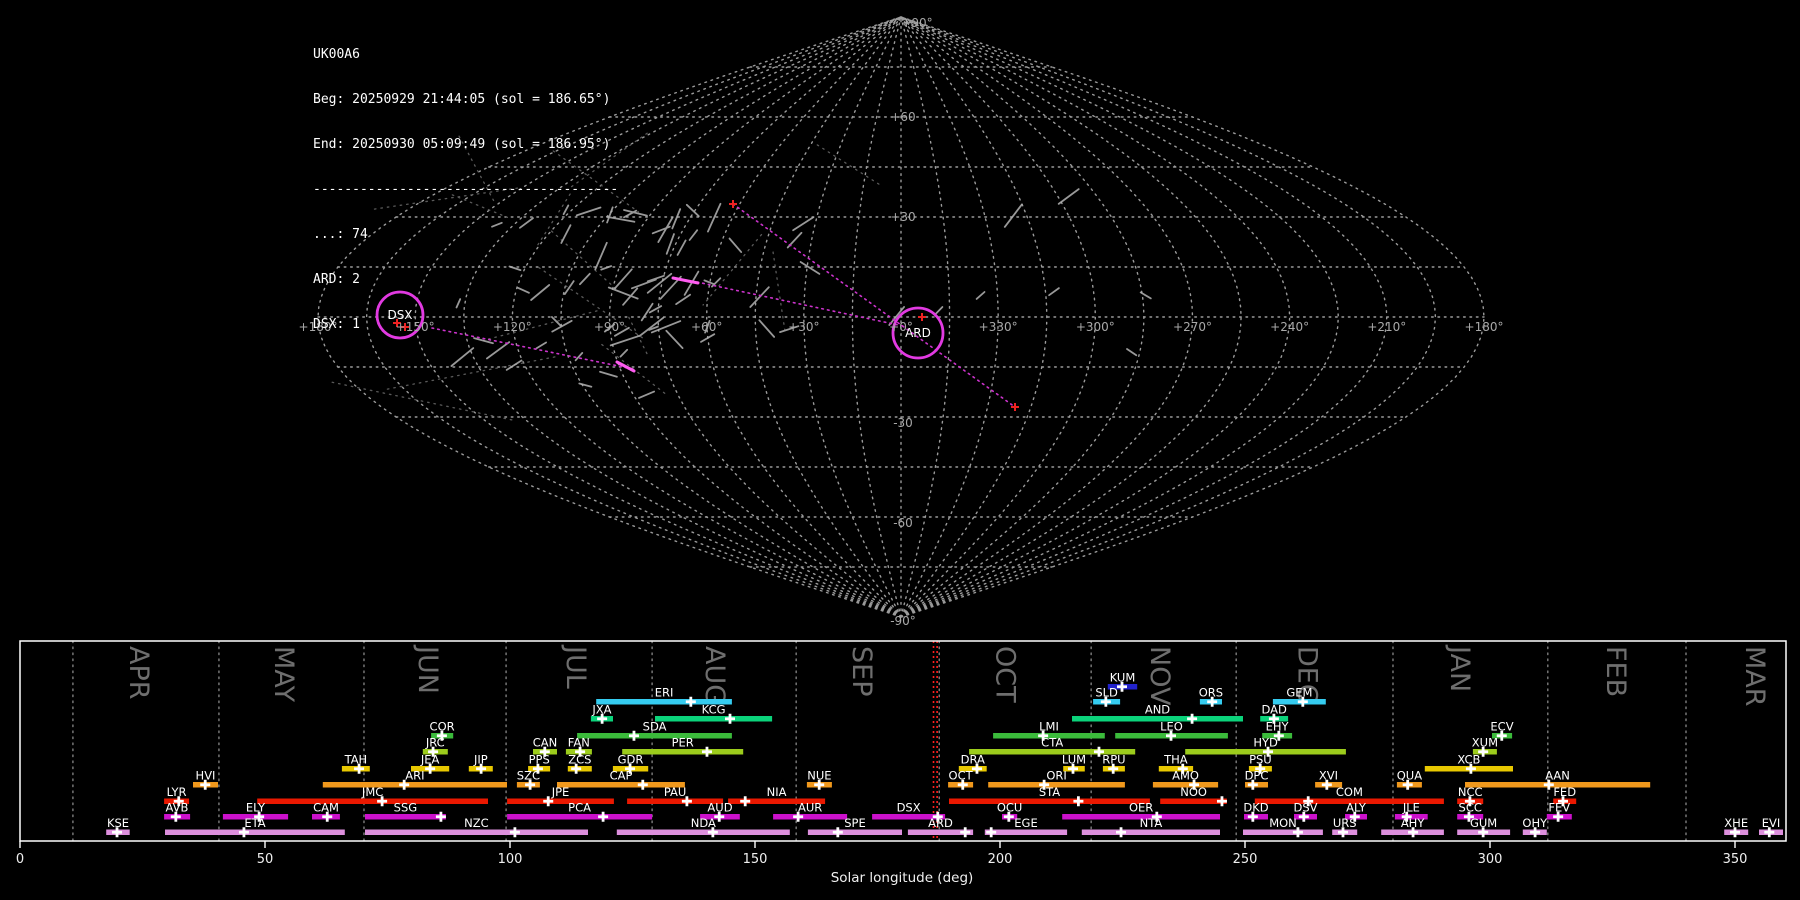 The height and width of the screenshot is (900, 1800). Describe the element at coordinates (973, 760) in the screenshot. I see `shower-code-label: DRA` at that location.